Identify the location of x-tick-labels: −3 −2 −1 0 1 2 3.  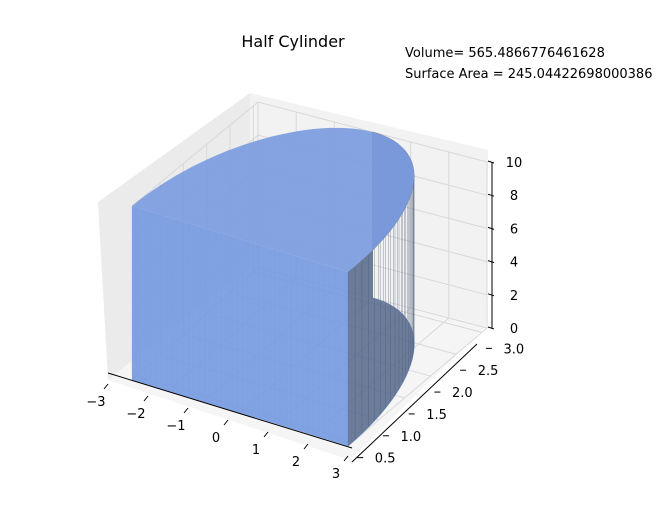
(217, 432).